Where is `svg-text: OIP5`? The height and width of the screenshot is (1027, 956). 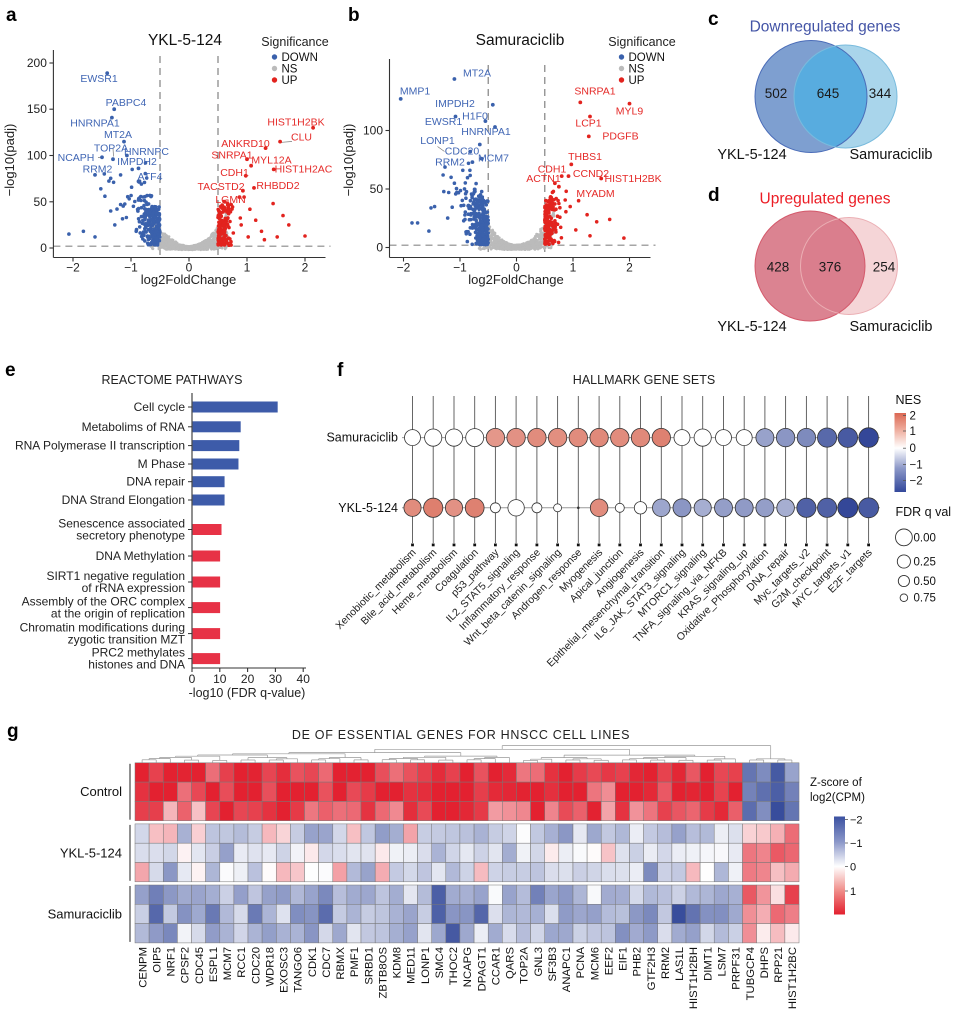
svg-text: OIP5 is located at coordinates (157, 960).